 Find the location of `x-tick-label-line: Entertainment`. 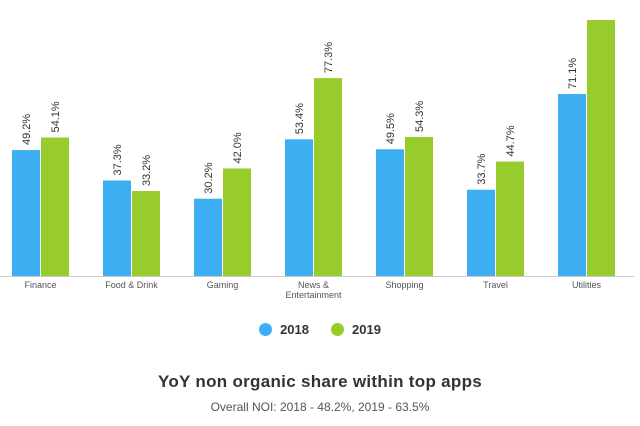

x-tick-label-line: Entertainment is located at coordinates (313, 295).